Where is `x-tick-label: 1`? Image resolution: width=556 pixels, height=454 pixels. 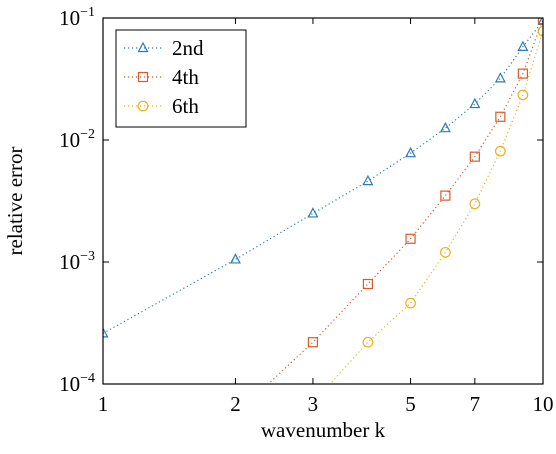
x-tick-label: 1 is located at coordinates (103, 404).